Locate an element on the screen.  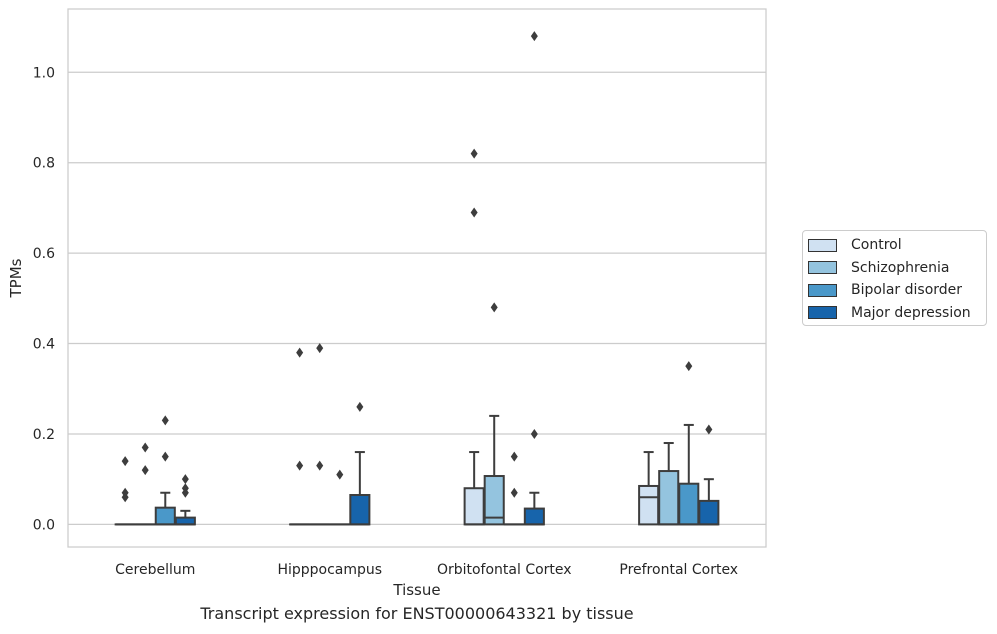
x-axis-label: Tissue is located at coordinates (416, 590).